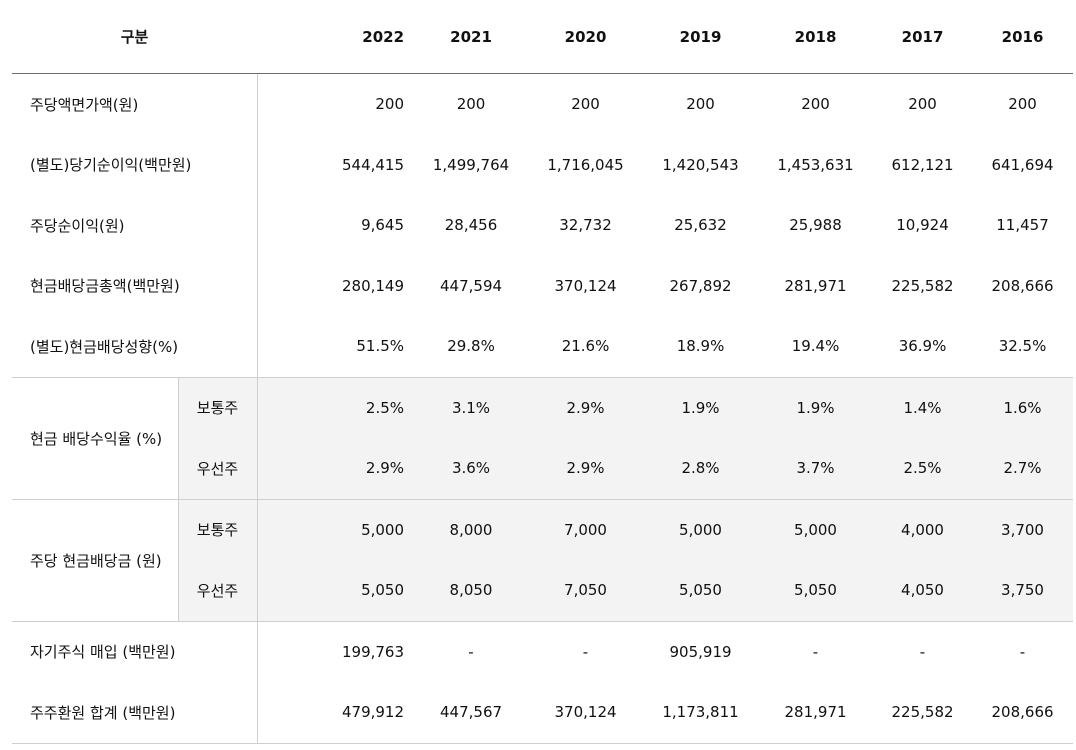 This screenshot has width=1076, height=750. Describe the element at coordinates (135, 104) in the screenshot. I see `row-label: 주당액면가액(원)` at that location.